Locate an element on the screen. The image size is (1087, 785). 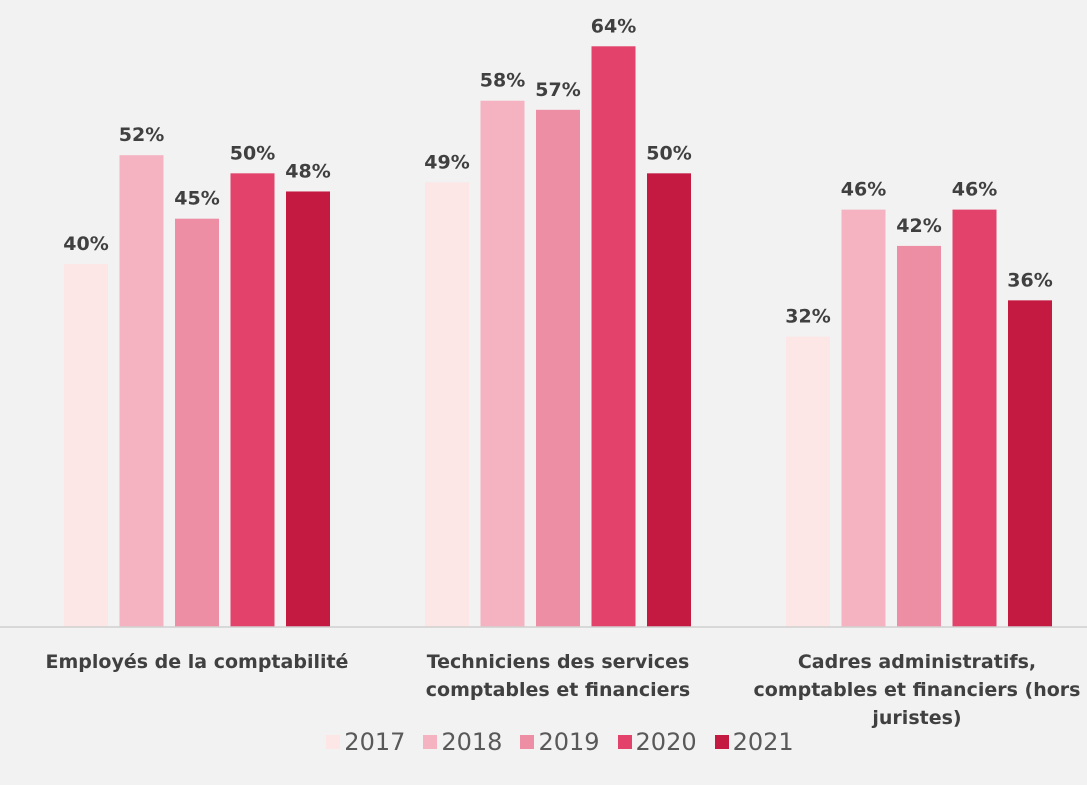
value-label: 48% is located at coordinates (307, 171).